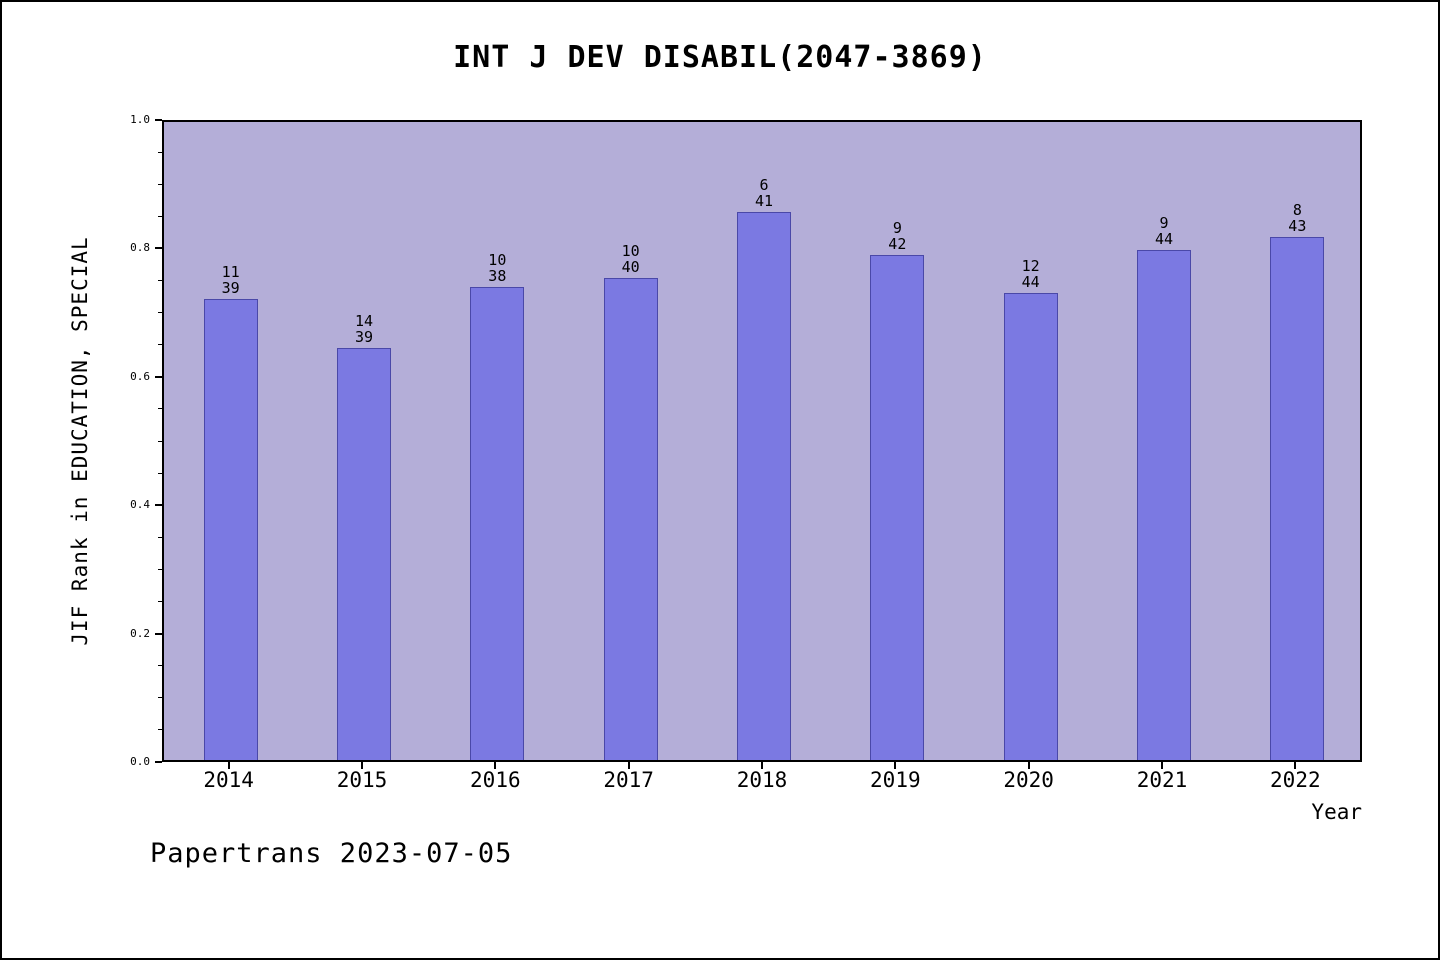 This screenshot has width=1440, height=960. Describe the element at coordinates (1028, 765) in the screenshot. I see `x-tick-mark-2020` at that location.